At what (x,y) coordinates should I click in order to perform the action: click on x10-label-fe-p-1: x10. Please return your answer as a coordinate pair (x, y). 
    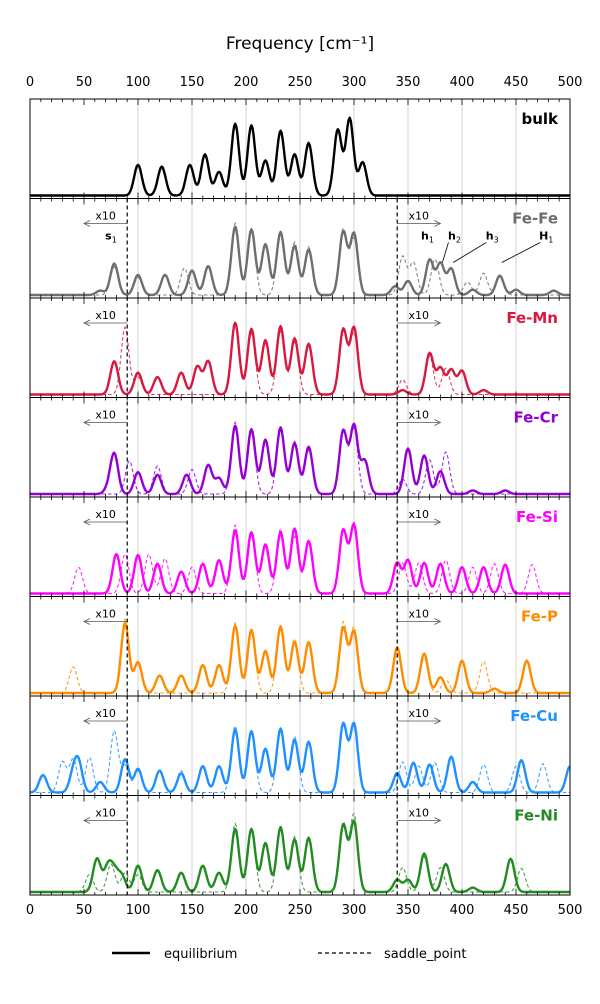
    Looking at the image, I should click on (419, 614).